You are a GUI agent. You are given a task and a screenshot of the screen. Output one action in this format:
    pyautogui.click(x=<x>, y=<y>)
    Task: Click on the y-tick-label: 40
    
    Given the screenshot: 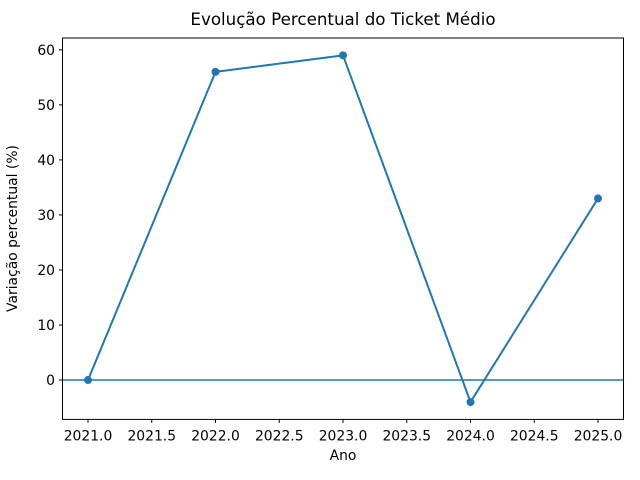 What is the action you would take?
    pyautogui.click(x=46, y=161)
    